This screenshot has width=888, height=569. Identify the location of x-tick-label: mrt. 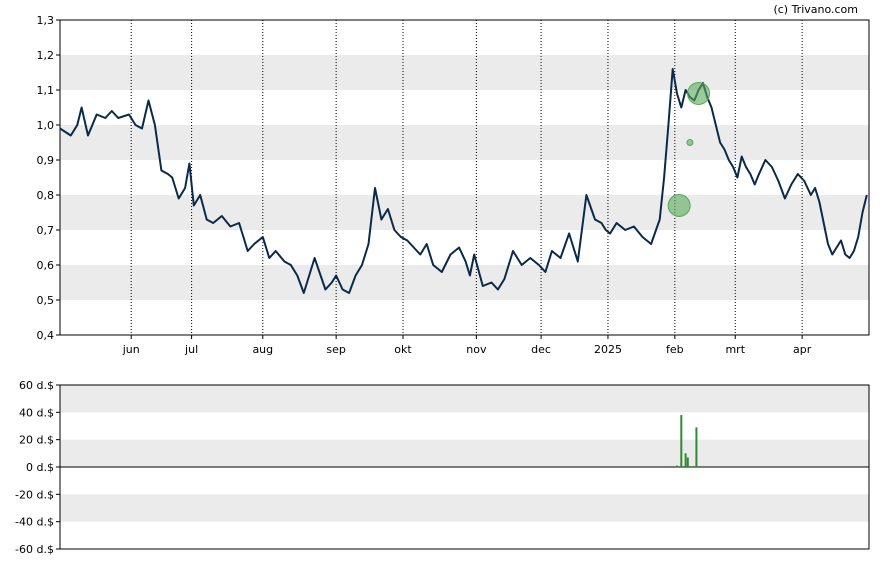
(735, 349).